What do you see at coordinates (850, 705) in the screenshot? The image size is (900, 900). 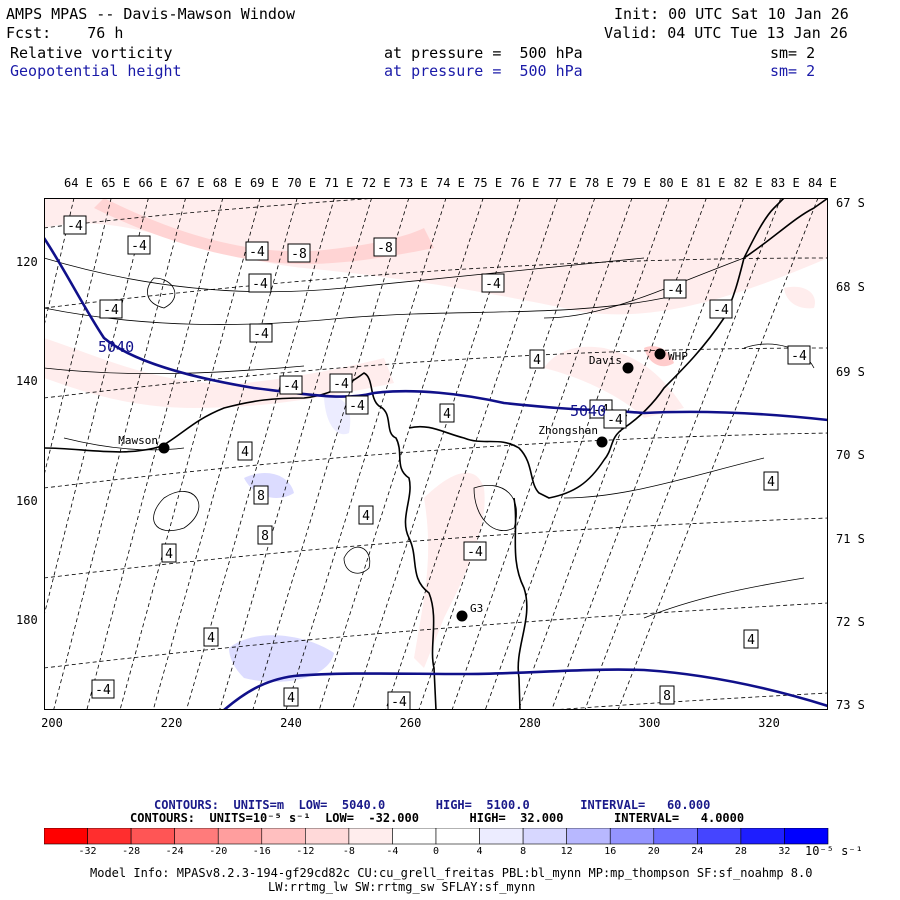 I see `lat-label: 73 S` at bounding box center [850, 705].